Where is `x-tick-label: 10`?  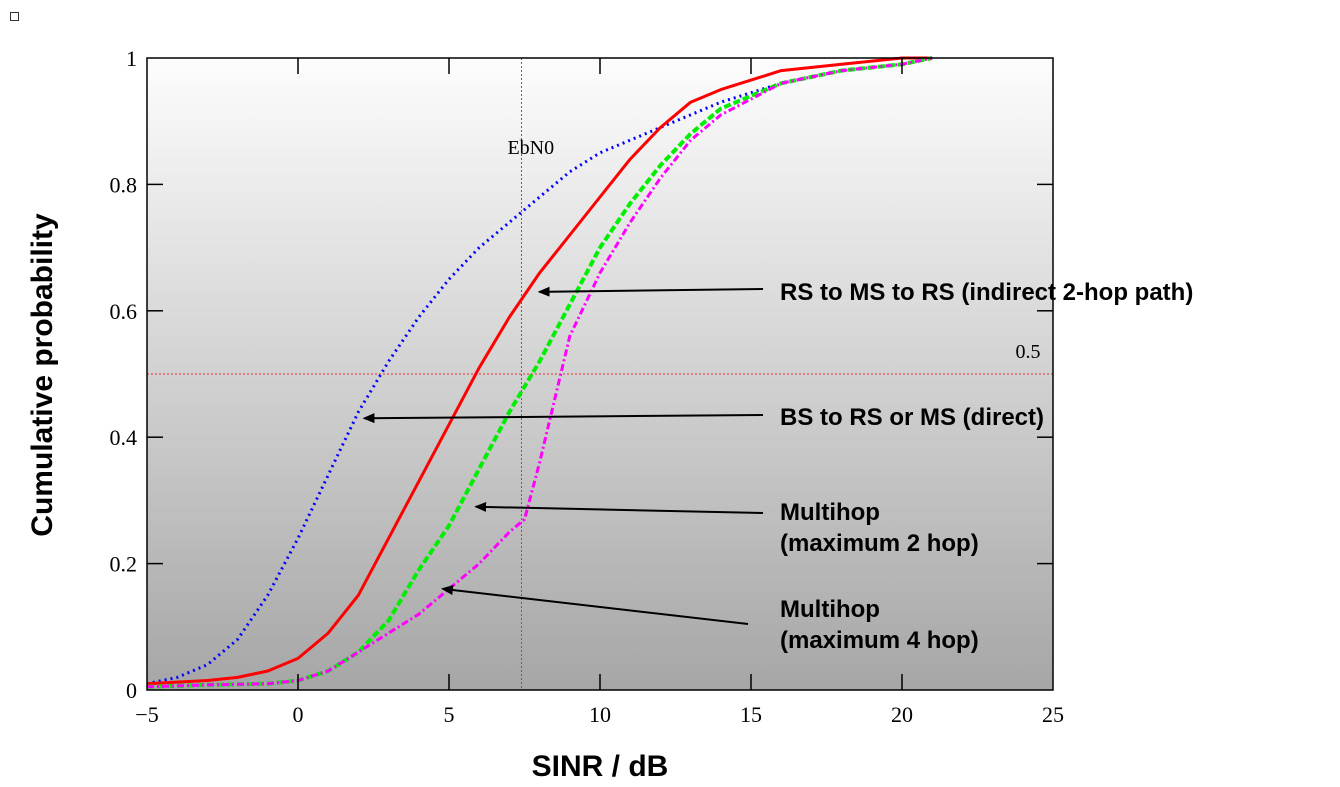
x-tick-label: 10 is located at coordinates (600, 714).